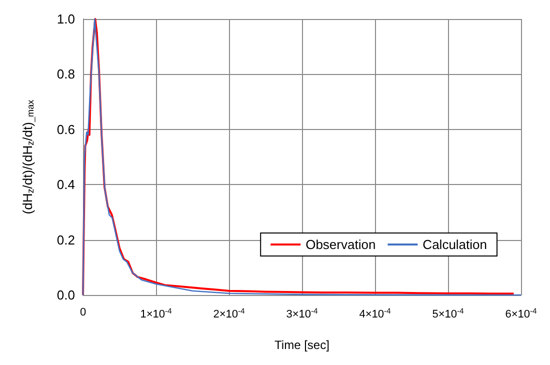  I want to click on y-tick-label: 0.0, so click(65, 295).